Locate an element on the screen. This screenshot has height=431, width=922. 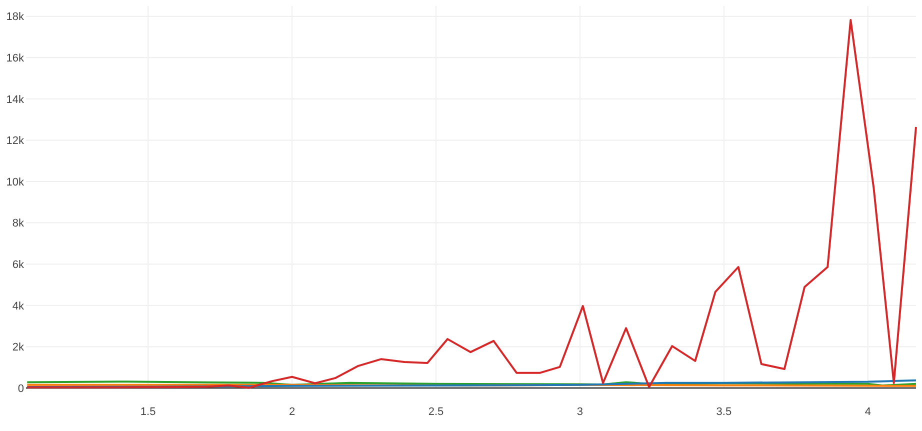
y-tick-label: 18k is located at coordinates (15, 17).